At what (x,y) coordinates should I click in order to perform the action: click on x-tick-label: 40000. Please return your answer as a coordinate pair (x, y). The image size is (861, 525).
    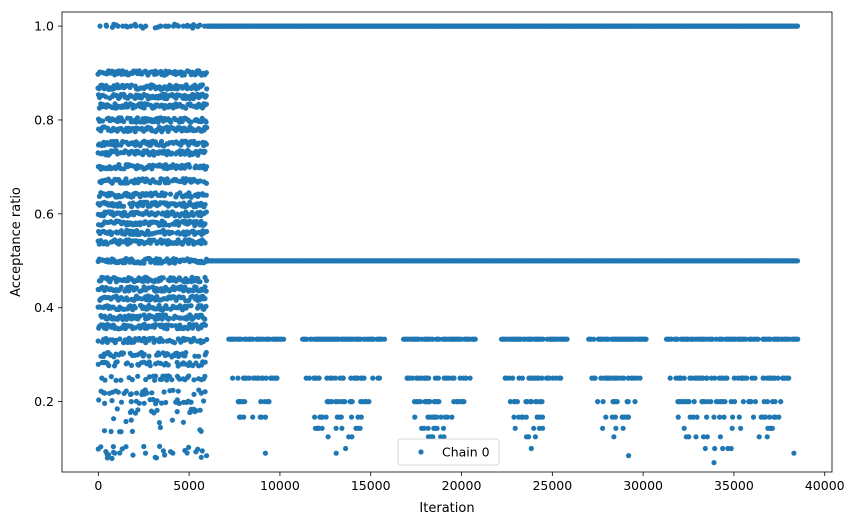
    Looking at the image, I should click on (825, 485).